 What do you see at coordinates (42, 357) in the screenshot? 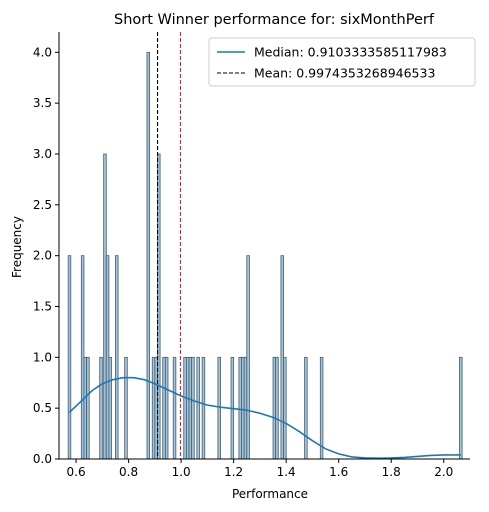
I see `y-tick-label: 1.0` at bounding box center [42, 357].